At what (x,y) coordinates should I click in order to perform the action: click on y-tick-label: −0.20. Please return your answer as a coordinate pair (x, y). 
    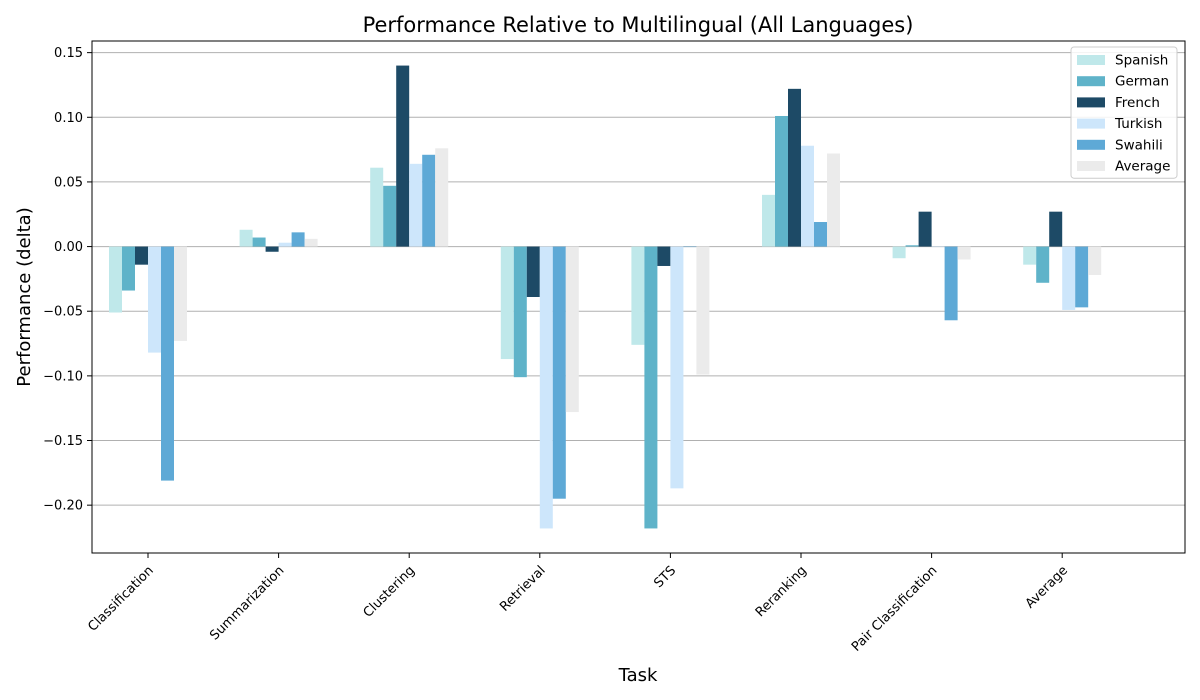
    Looking at the image, I should click on (63, 506).